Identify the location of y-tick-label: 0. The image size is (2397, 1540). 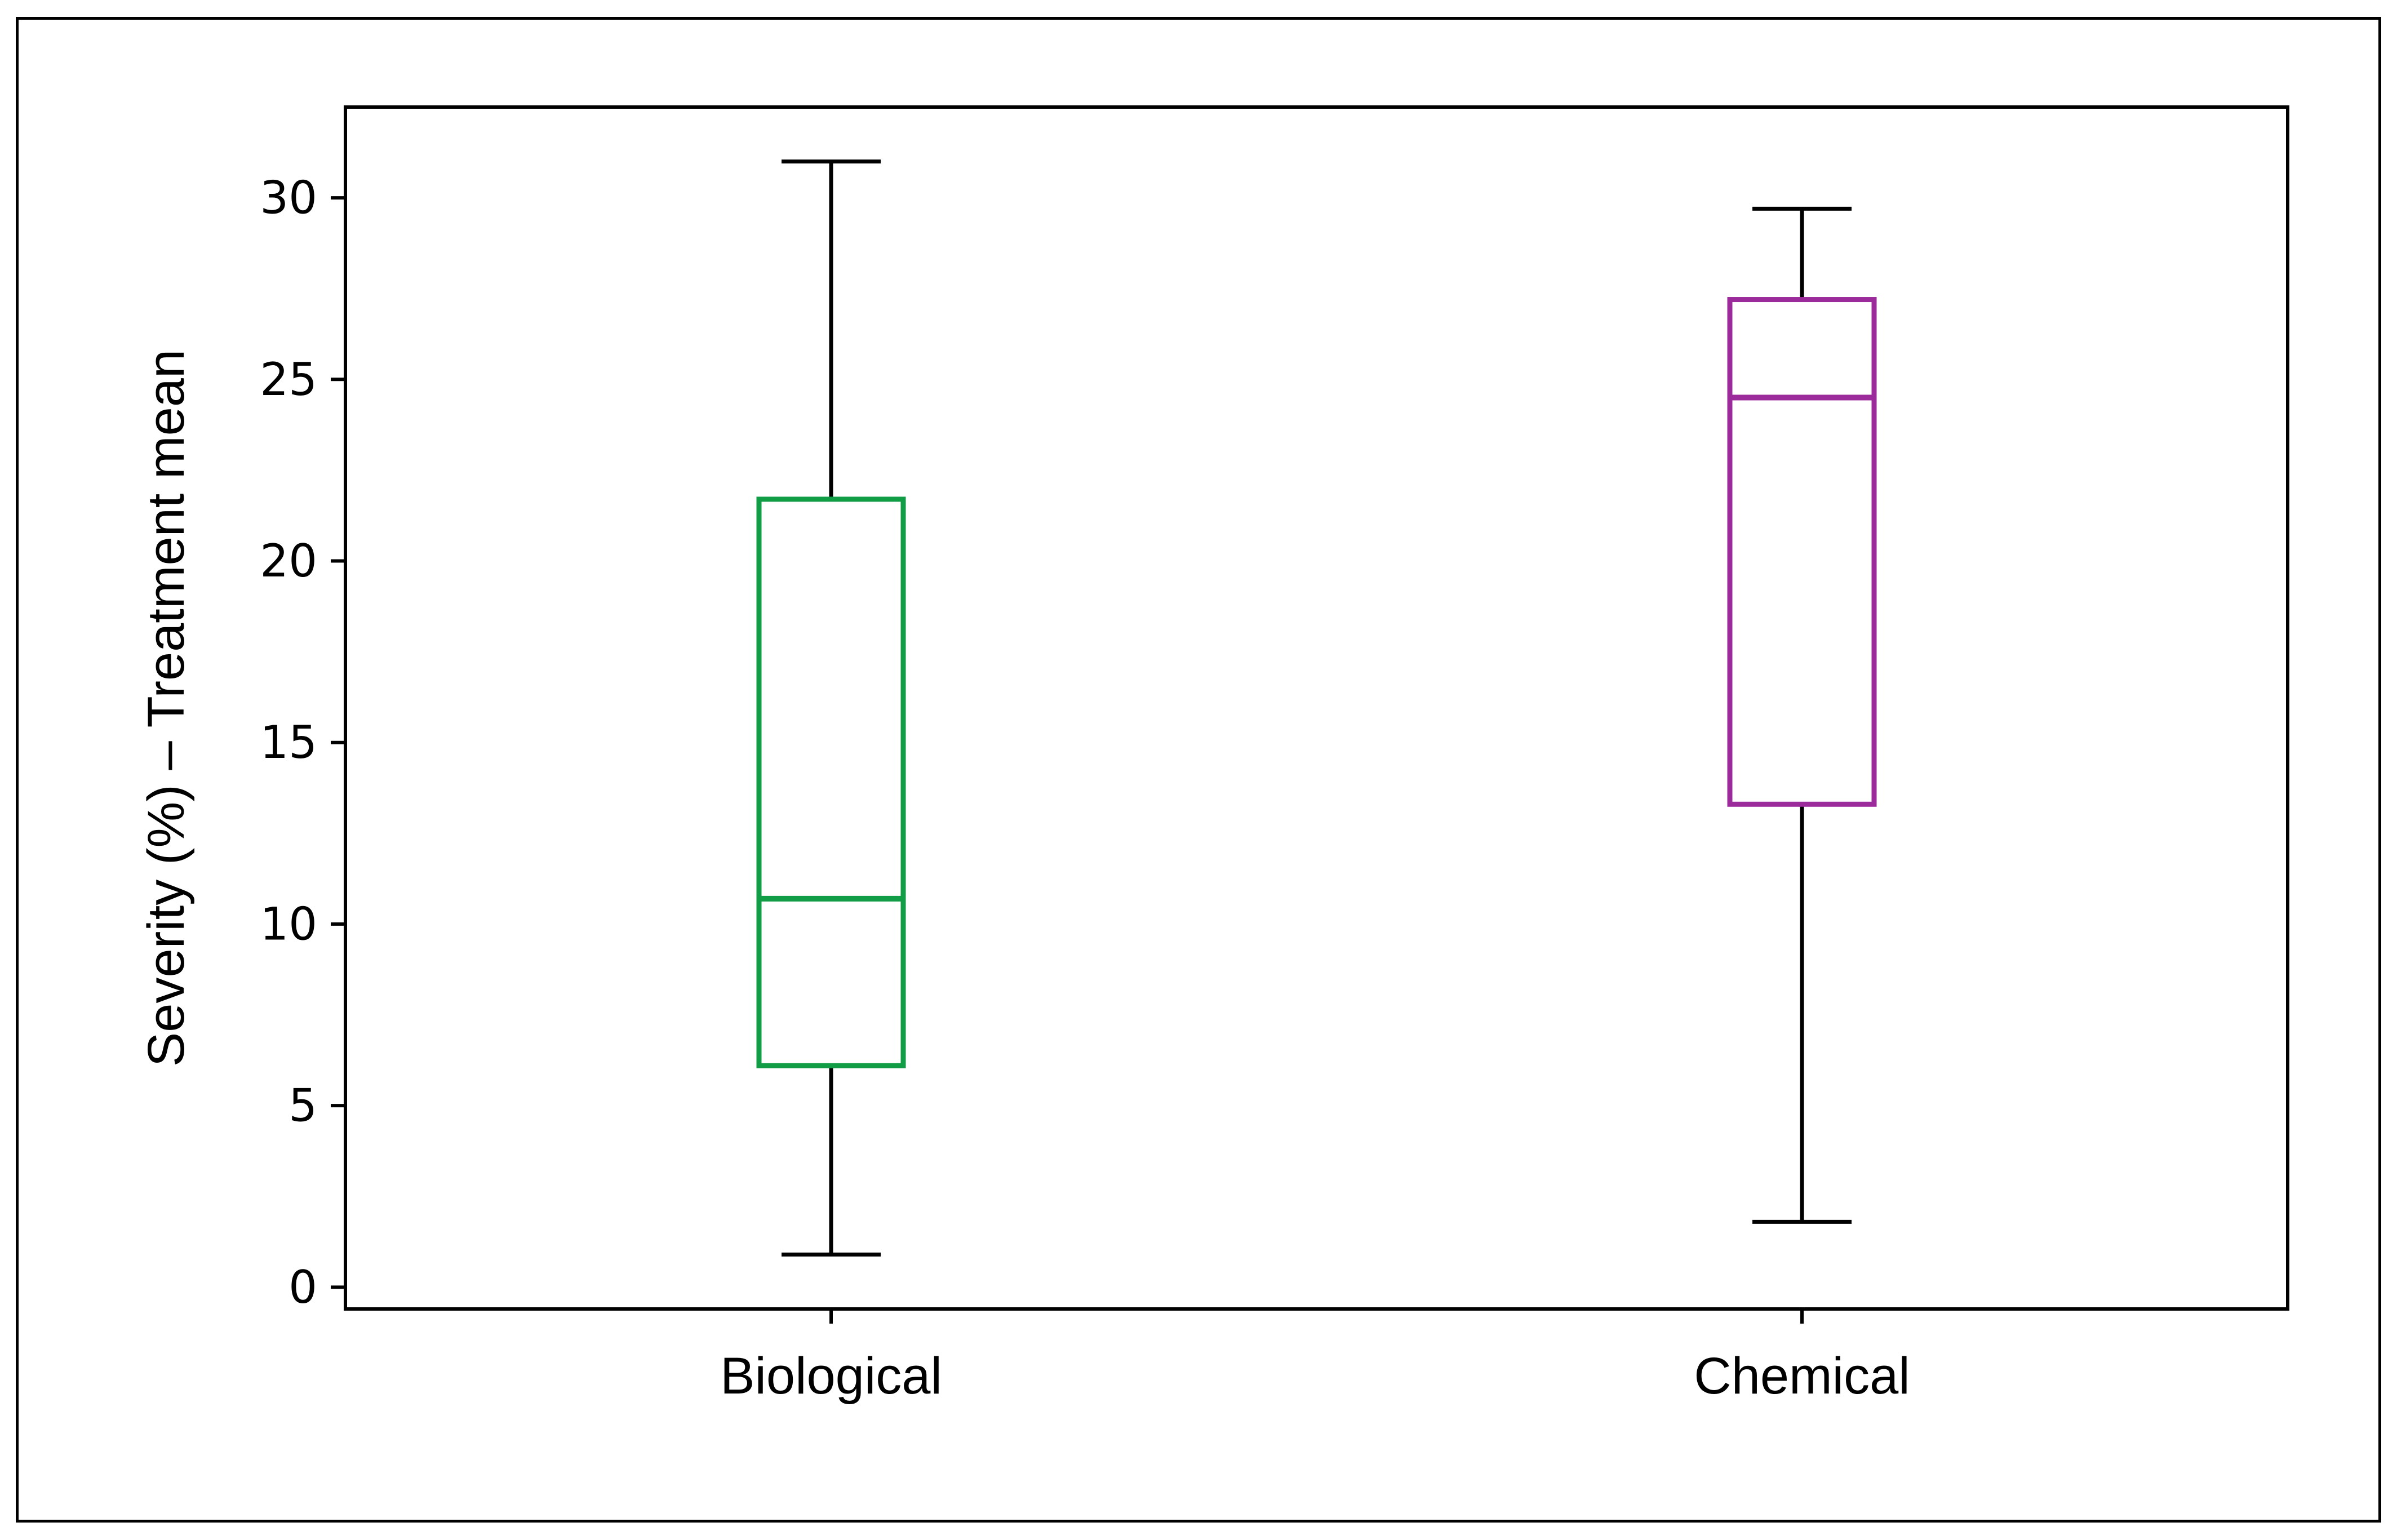
(303, 1287).